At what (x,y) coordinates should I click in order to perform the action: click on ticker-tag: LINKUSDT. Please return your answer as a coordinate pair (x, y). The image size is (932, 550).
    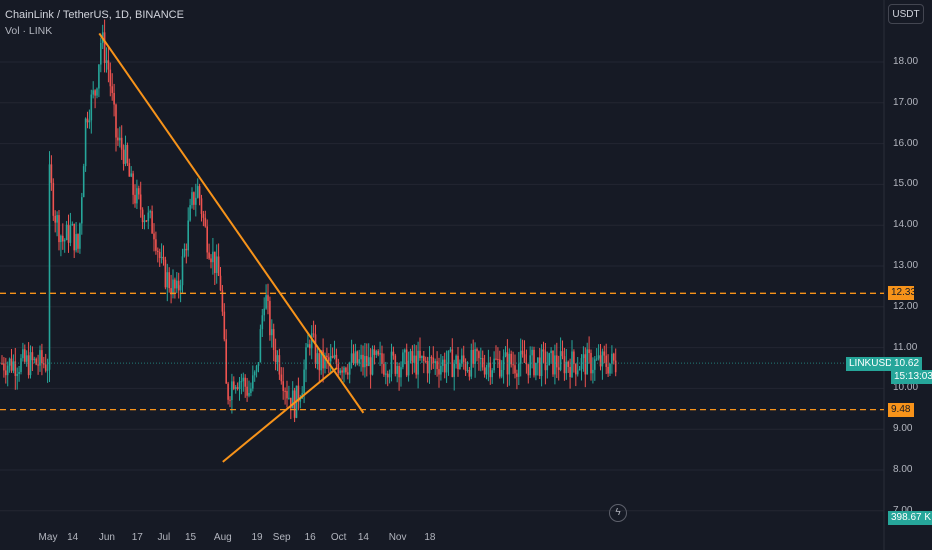
    Looking at the image, I should click on (874, 364).